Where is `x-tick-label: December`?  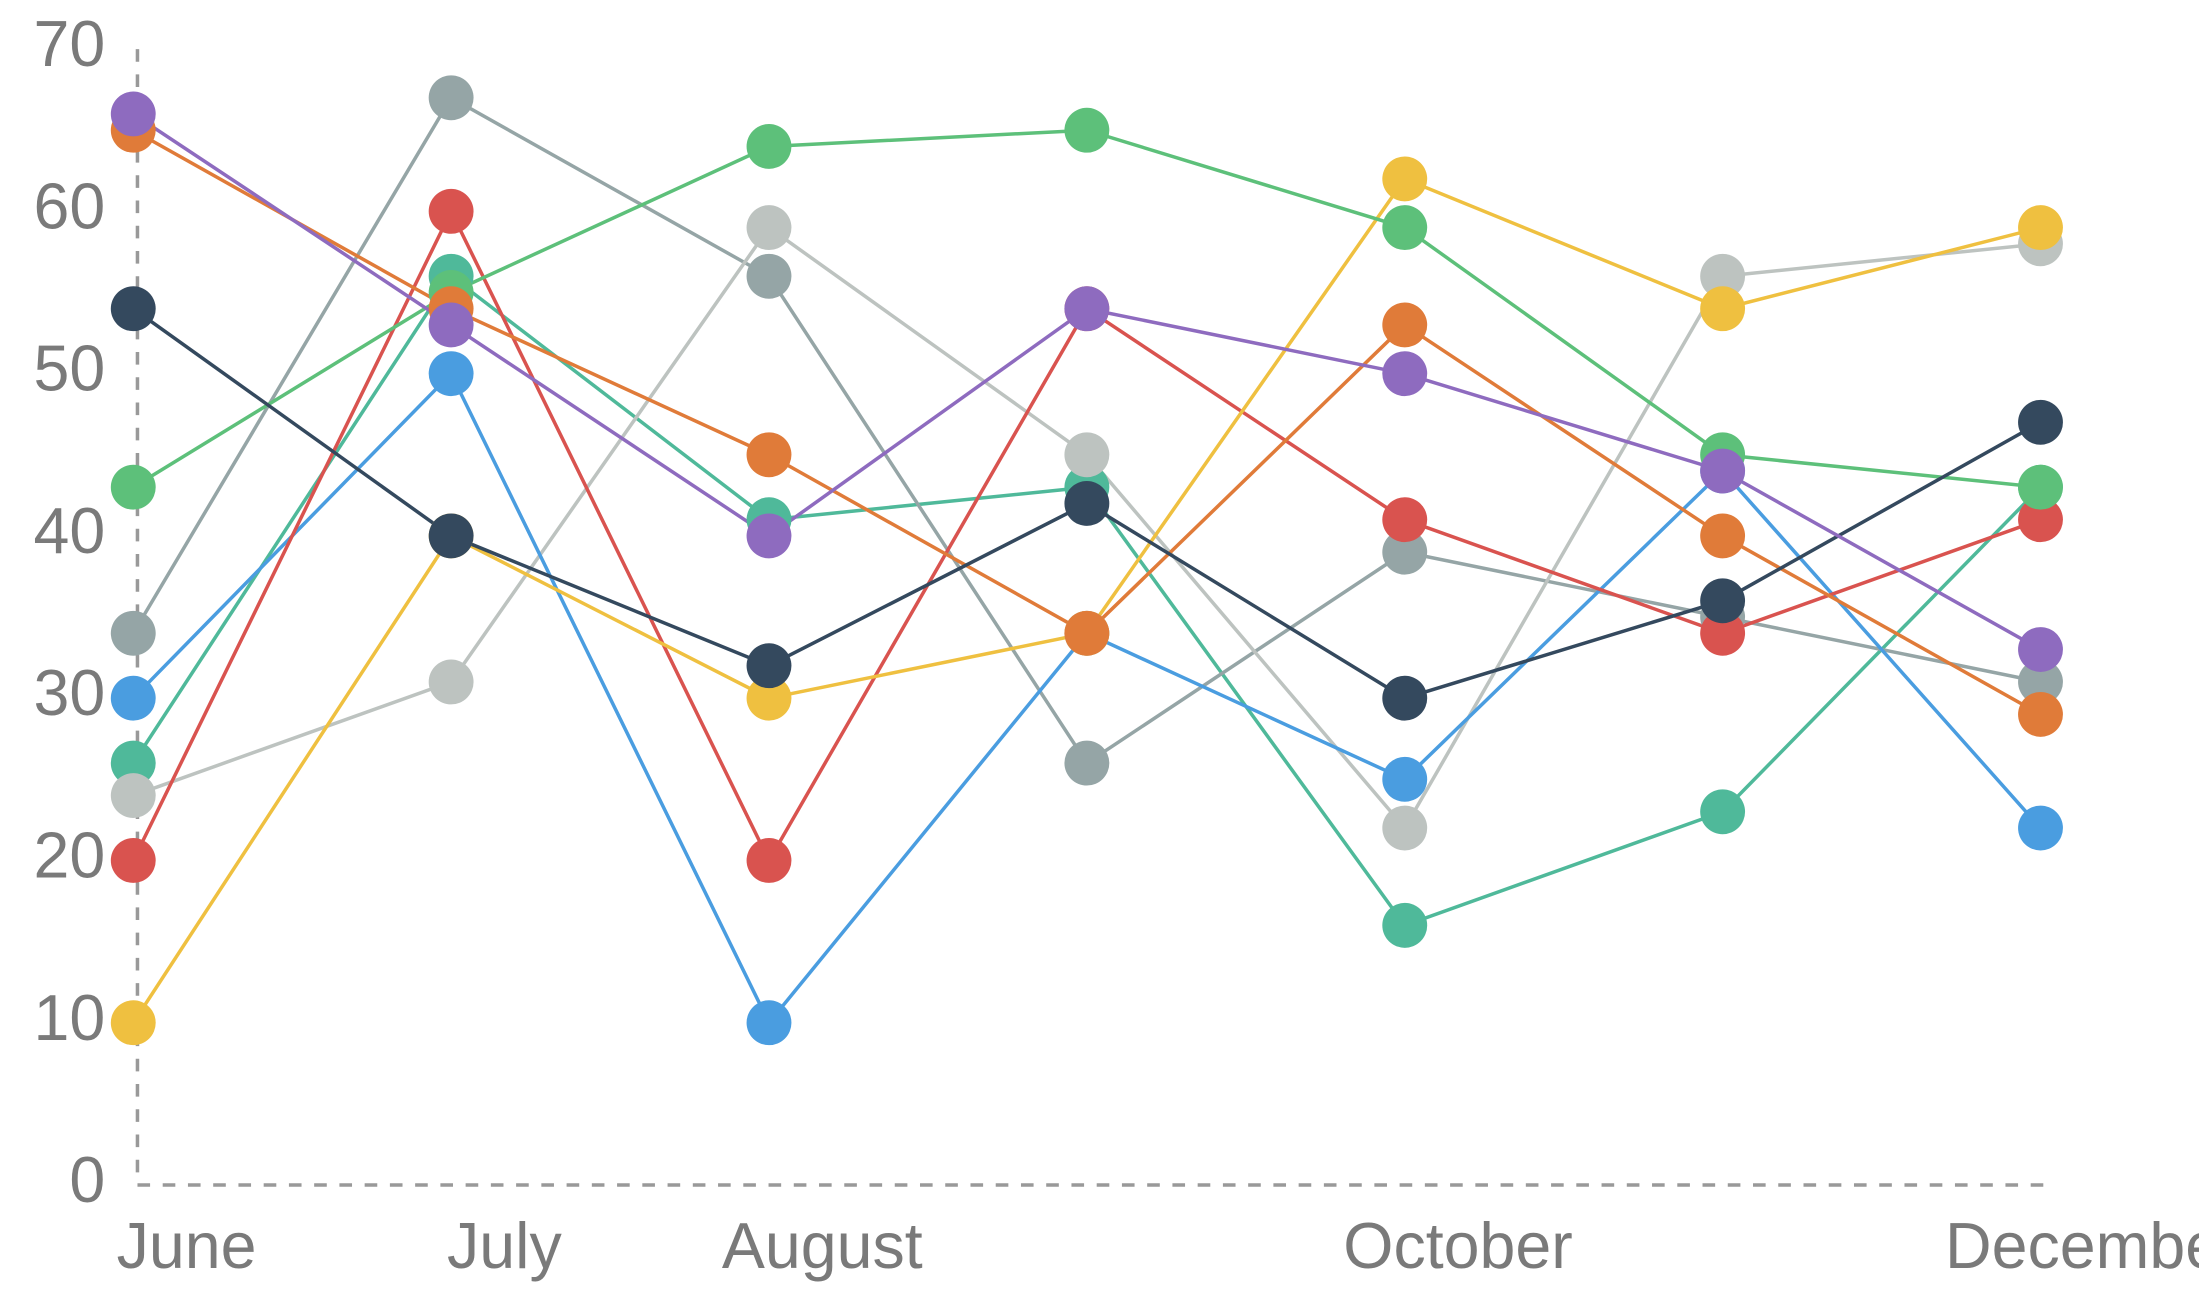 x-tick-label: December is located at coordinates (2072, 1246).